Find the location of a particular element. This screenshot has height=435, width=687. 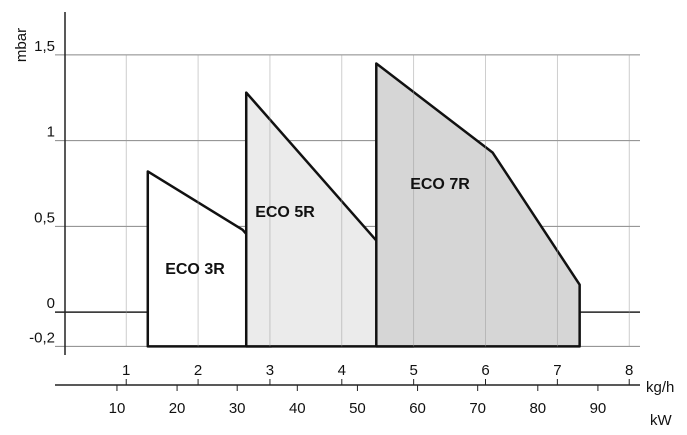

series-label: ECO 7R is located at coordinates (440, 184).